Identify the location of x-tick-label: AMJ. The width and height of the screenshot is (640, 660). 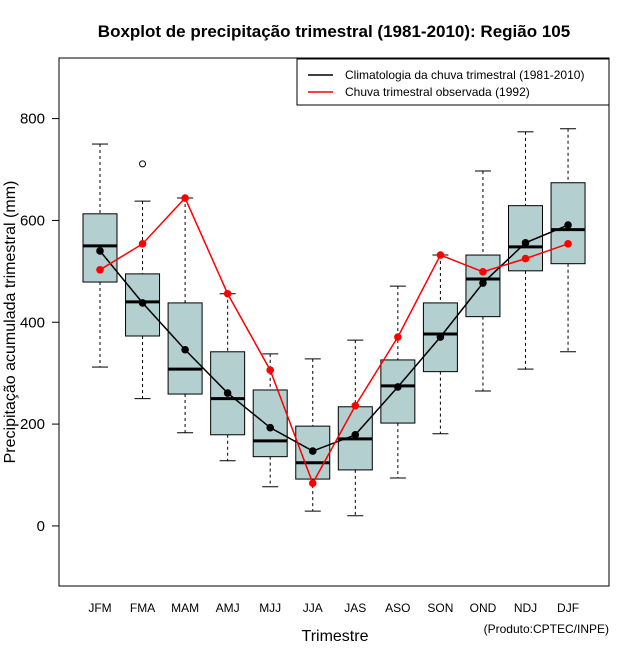
(228, 608).